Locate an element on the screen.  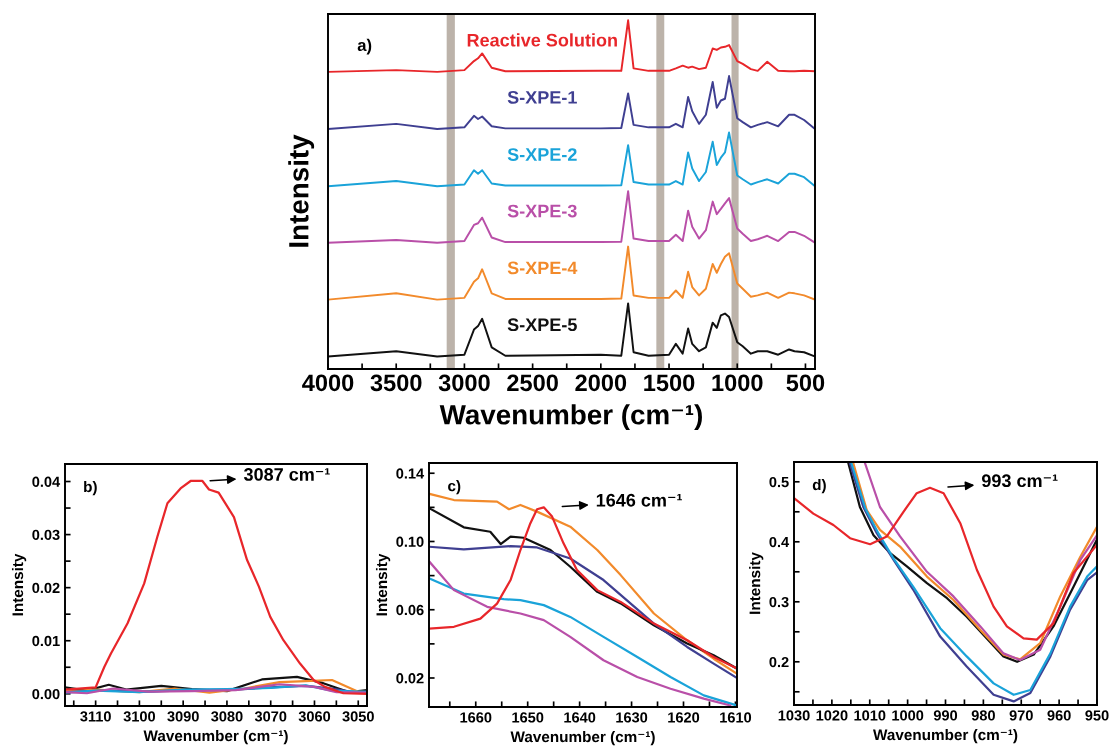
x-tick-label: 980 is located at coordinates (983, 715).